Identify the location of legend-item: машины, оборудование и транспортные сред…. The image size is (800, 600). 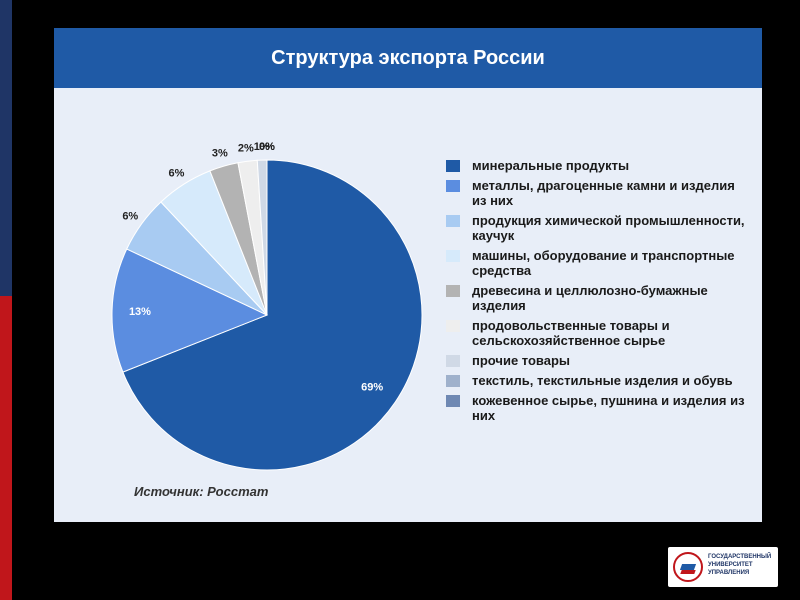
(596, 263).